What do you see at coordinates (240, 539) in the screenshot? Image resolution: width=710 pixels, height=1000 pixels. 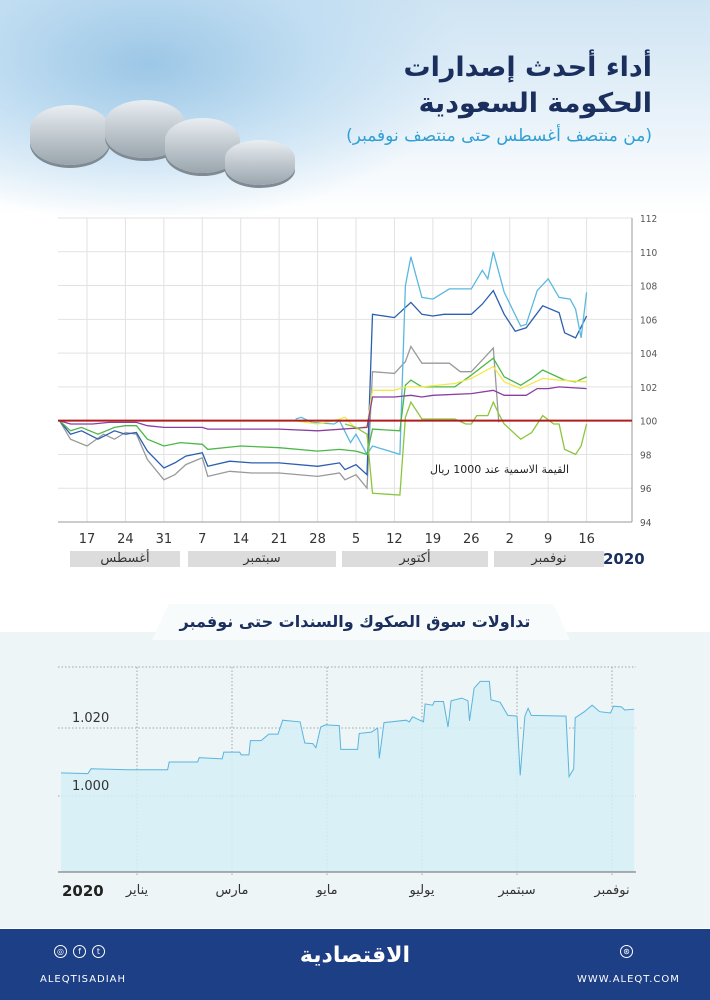 I see `x-tick-label: 14` at bounding box center [240, 539].